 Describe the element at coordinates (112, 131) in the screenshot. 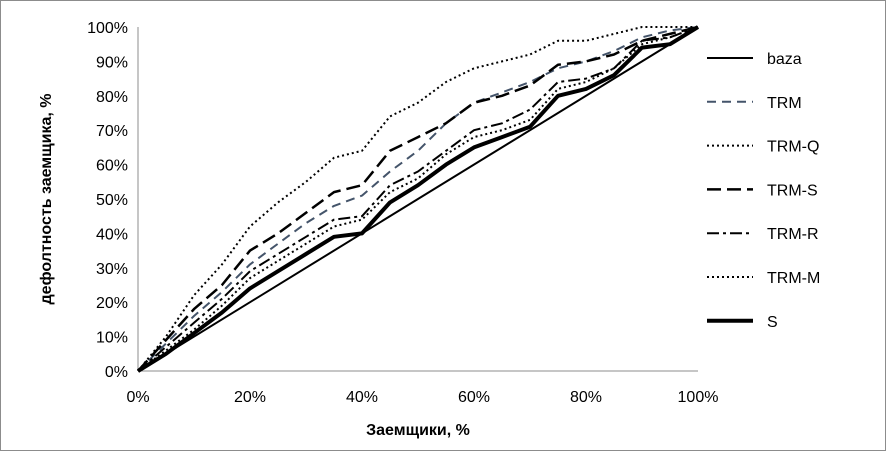

I see `y-tick-label: 70%` at that location.